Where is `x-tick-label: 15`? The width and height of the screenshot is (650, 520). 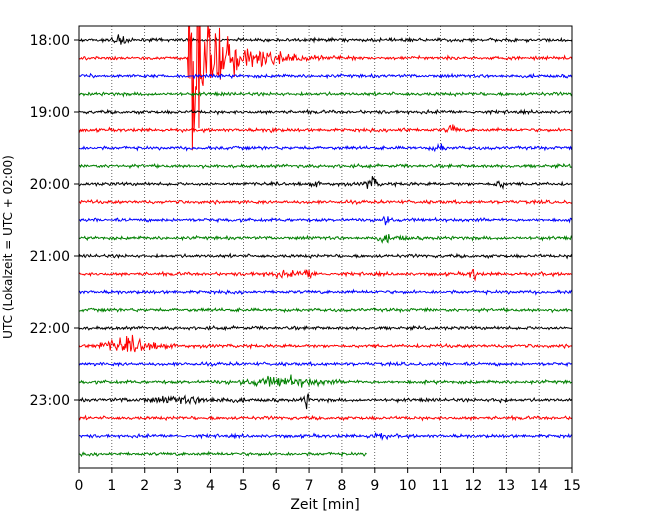
x-tick-label: 15 is located at coordinates (572, 486).